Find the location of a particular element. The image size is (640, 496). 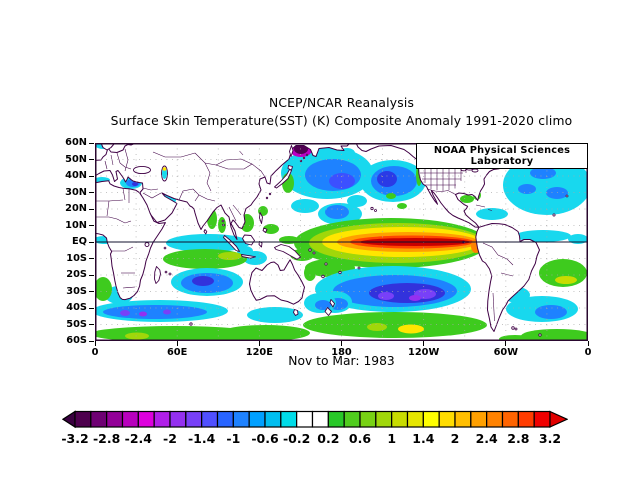

attribution-box: NOAA Physical Sciences Laboratory is located at coordinates (502, 156).